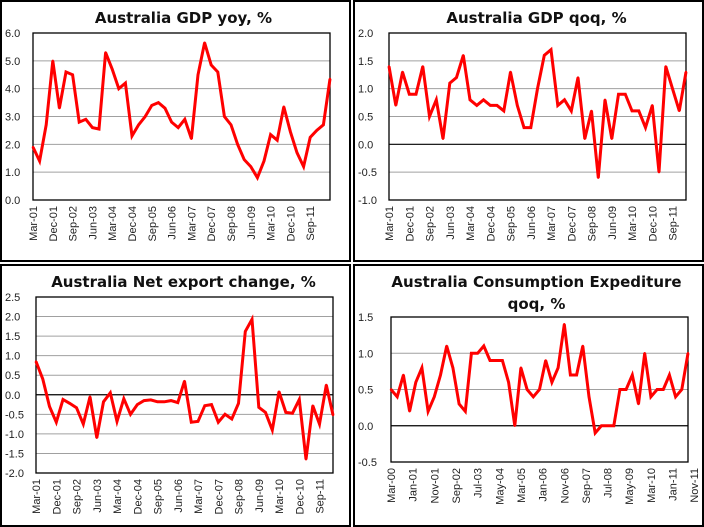  I want to click on x-tick-label: Dec-07, so click(572, 223).